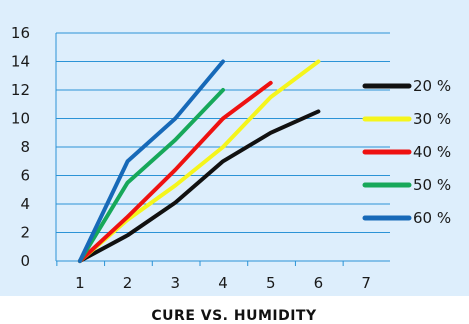  What do you see at coordinates (25, 204) in the screenshot?
I see `y-tick-label: 4` at bounding box center [25, 204].